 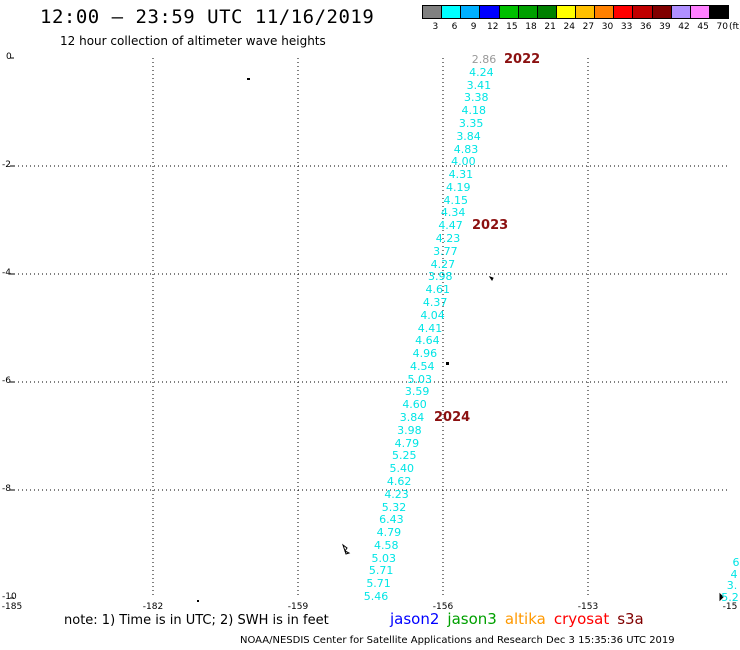 I want to click on wave-height-label: 4.04, so click(x=432, y=315).